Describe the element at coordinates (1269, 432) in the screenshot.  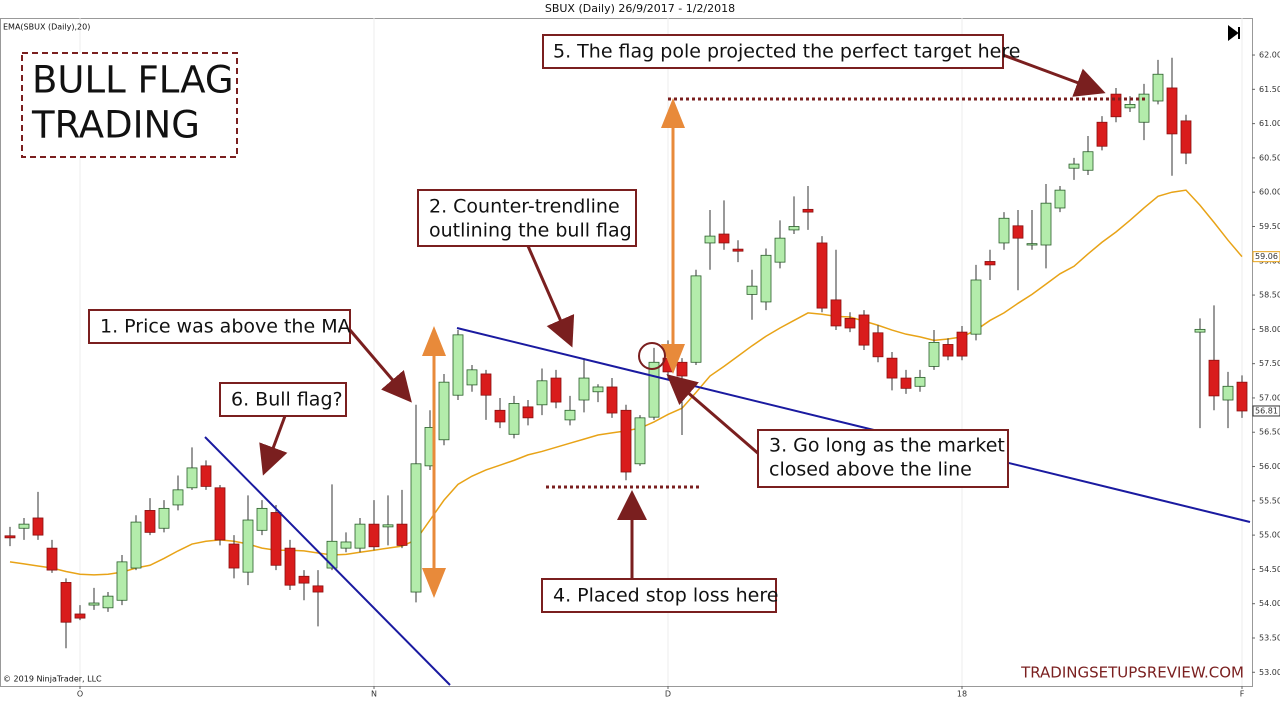
I see `y-tick-label: 56.50` at that location.